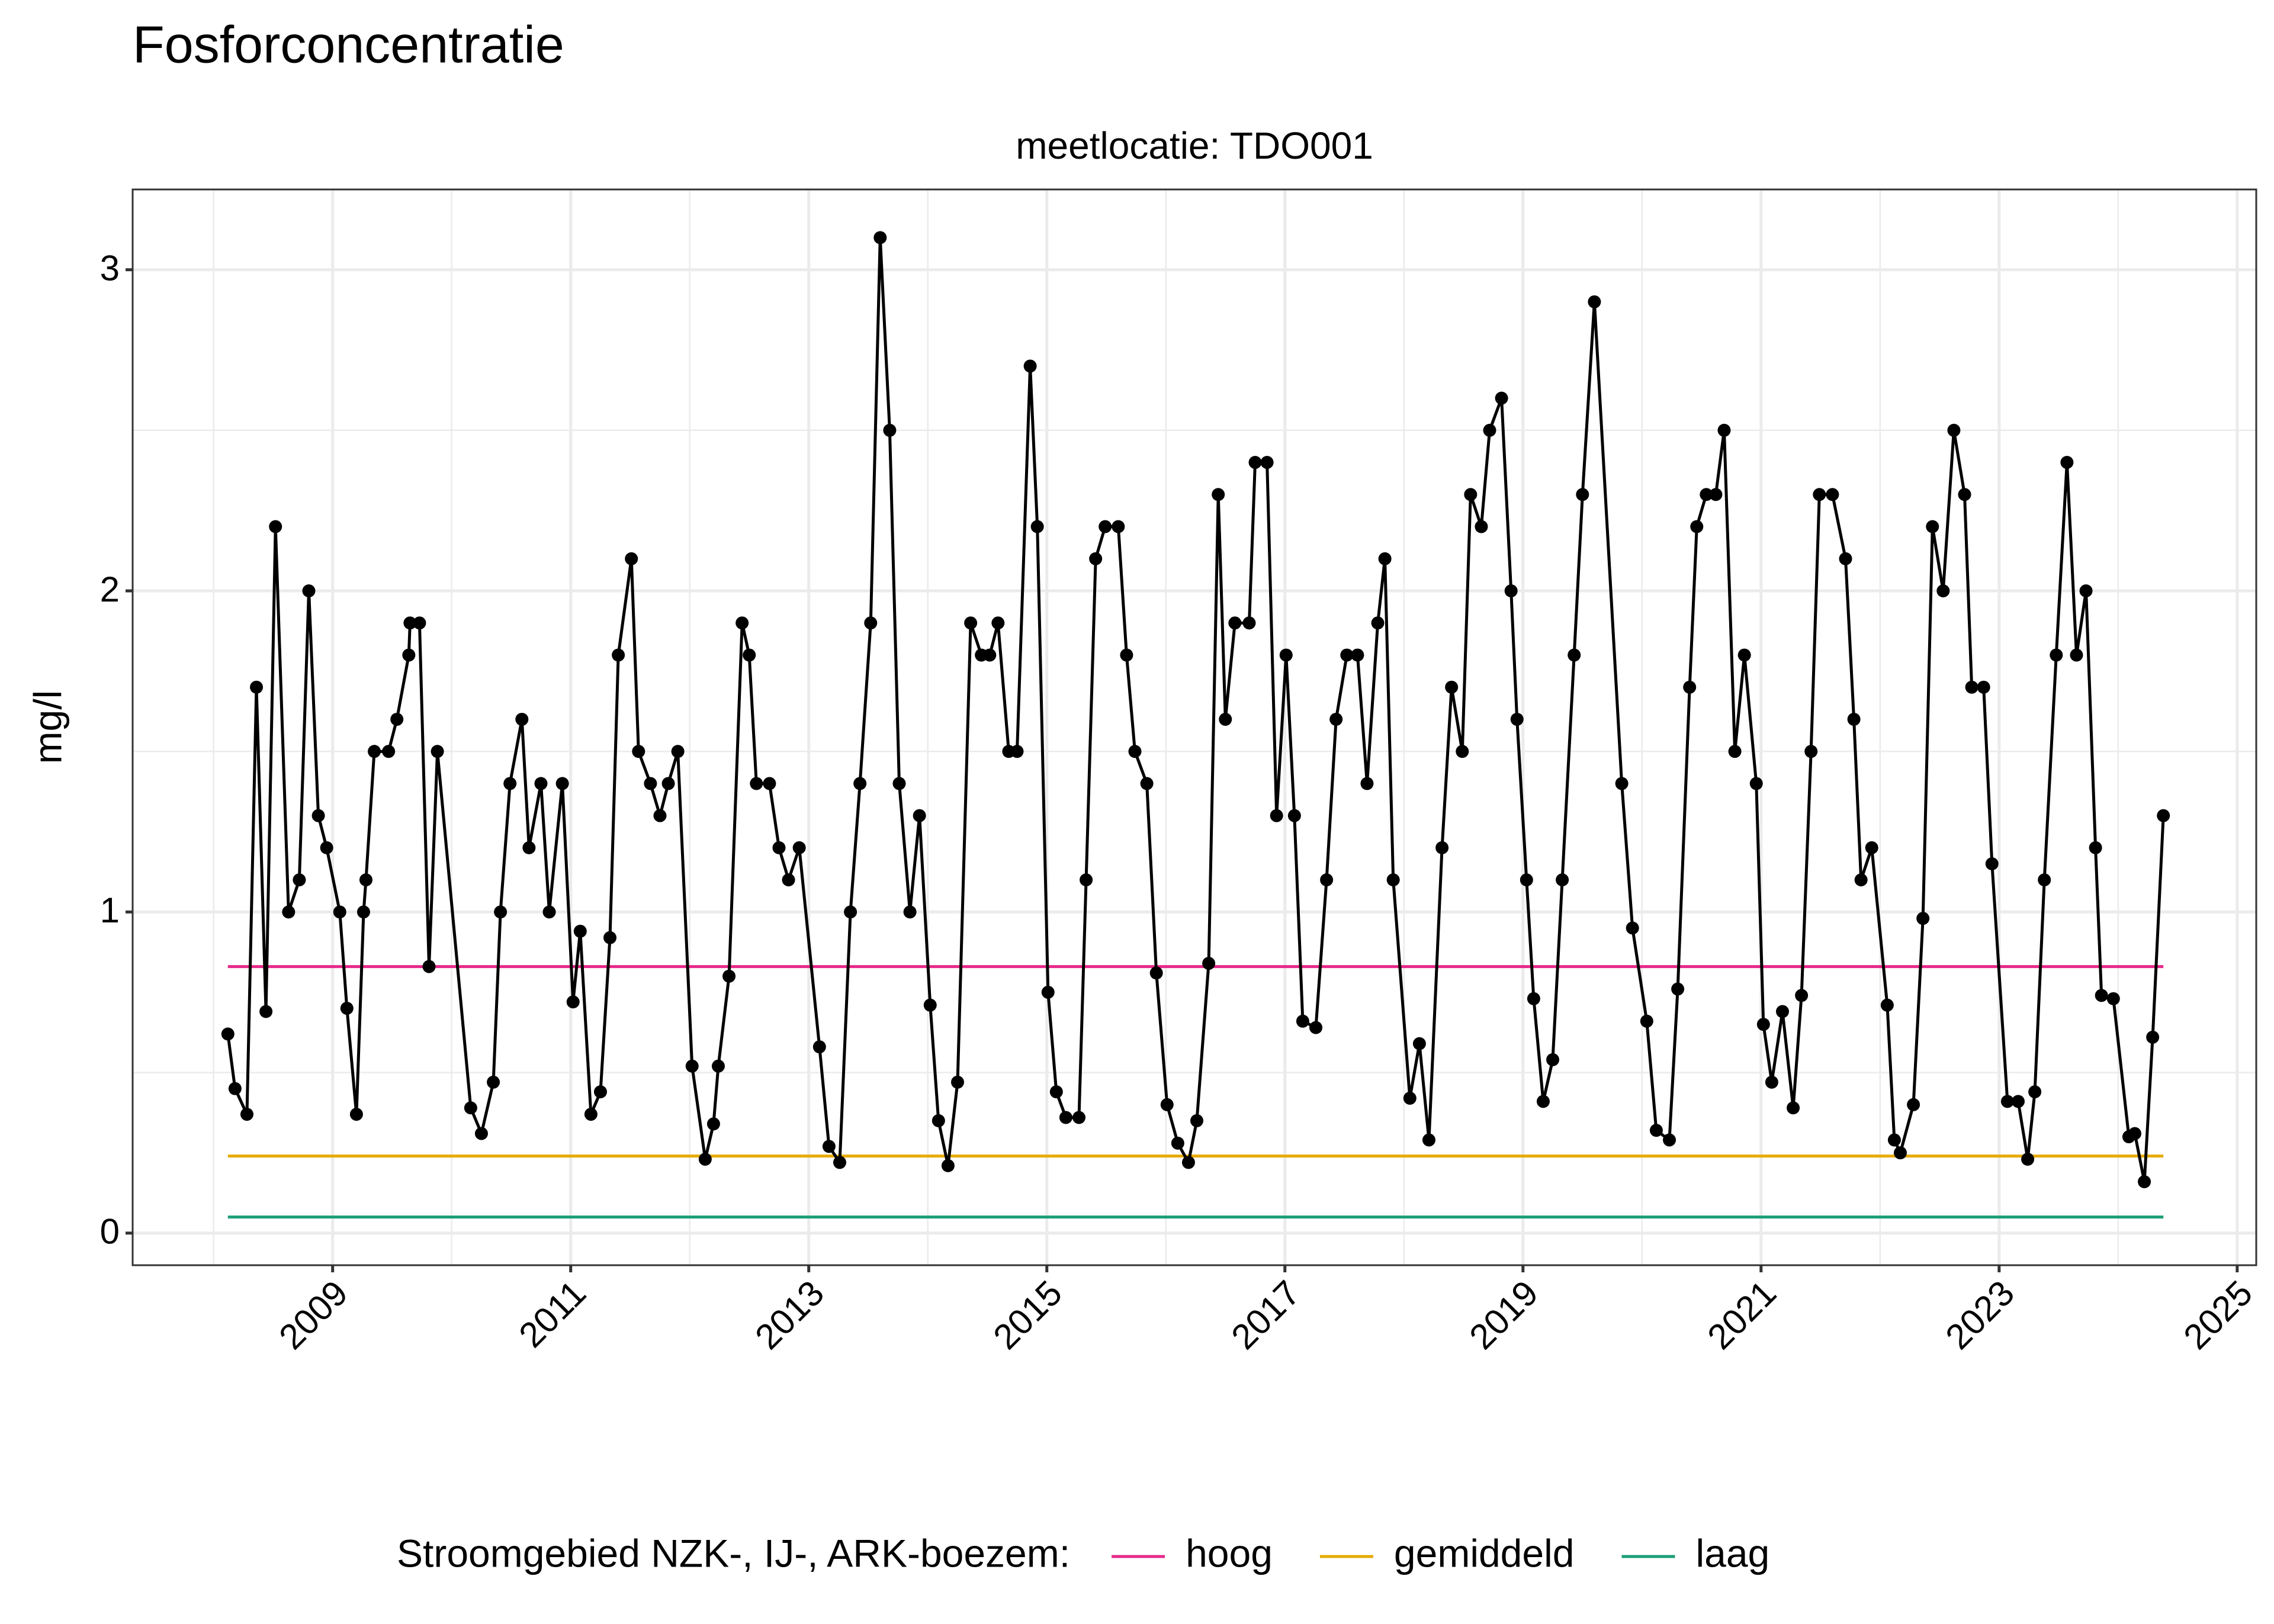  I want to click on legend-label: hoog, so click(1229, 1553).